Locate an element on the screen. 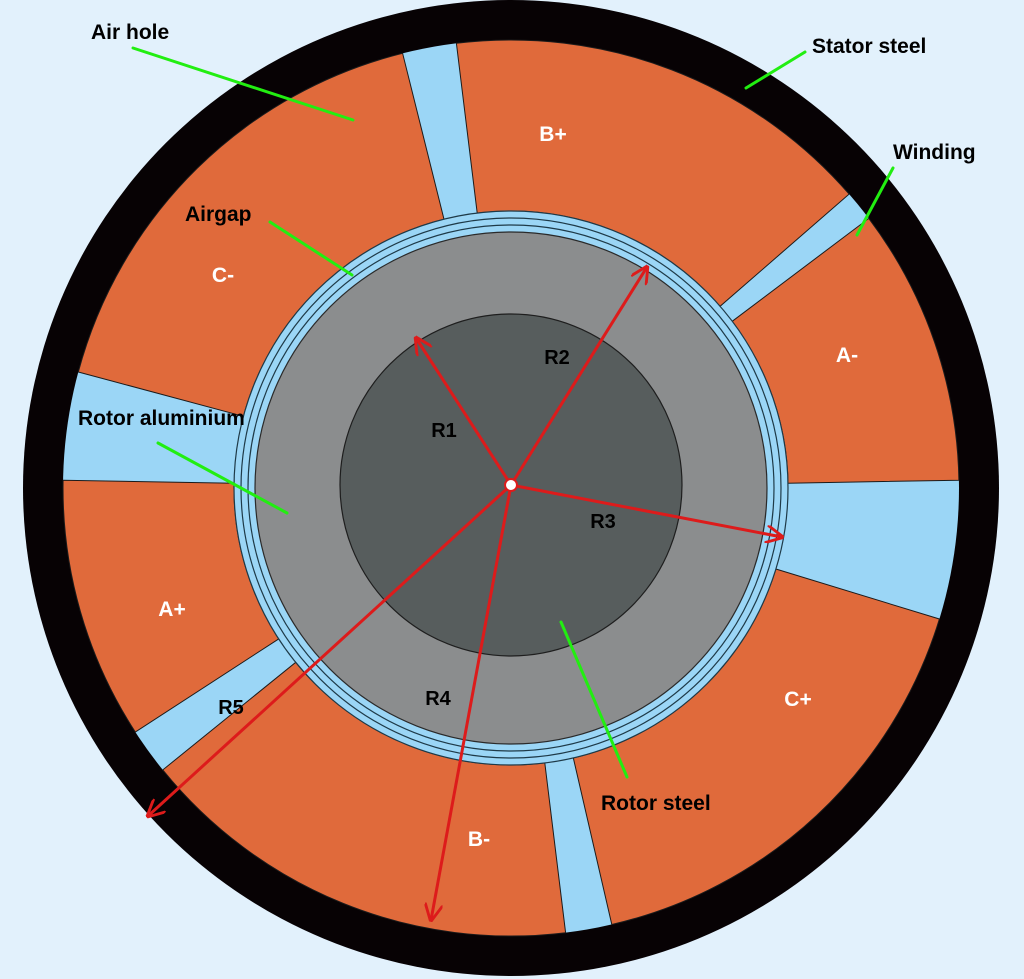 This screenshot has height=979, width=1024. leader-line-stator-steel is located at coordinates (775, 70).